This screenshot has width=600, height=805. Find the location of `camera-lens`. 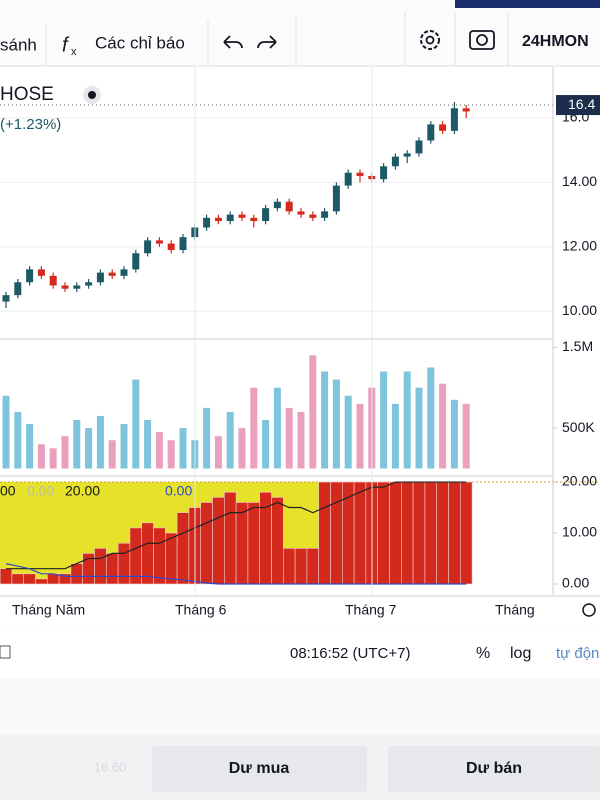

camera-lens is located at coordinates (482, 40).